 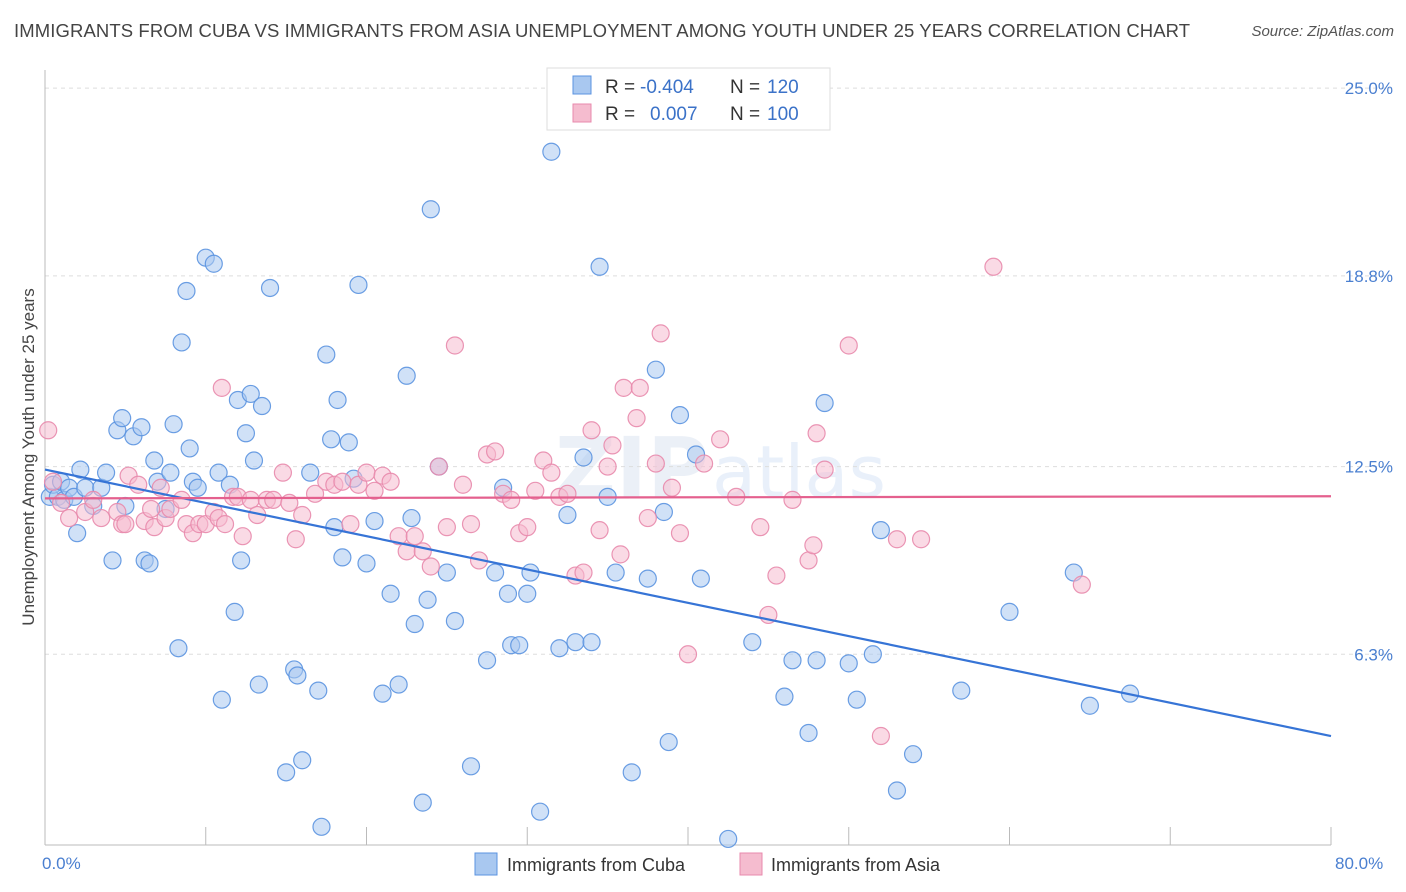 I want to click on x-tick-label-min: 0.0%, so click(x=61, y=863).